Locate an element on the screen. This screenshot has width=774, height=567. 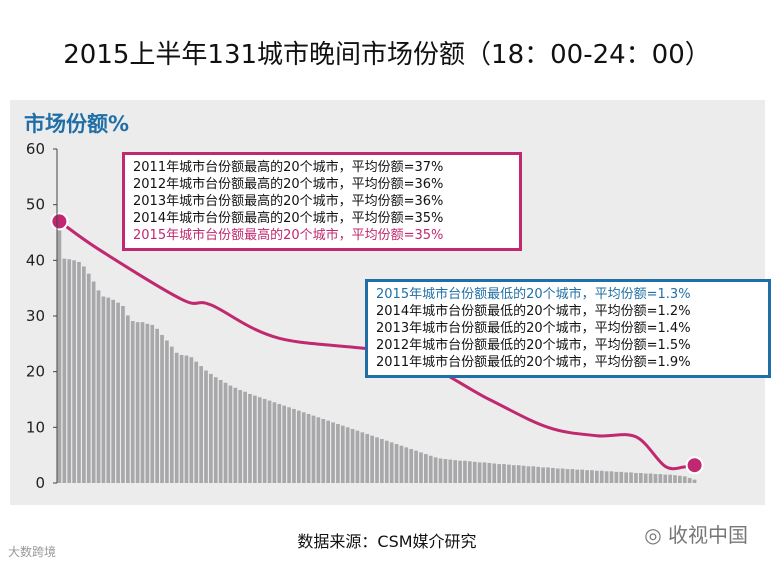
y-tick-label: 20 is located at coordinates (35, 372).